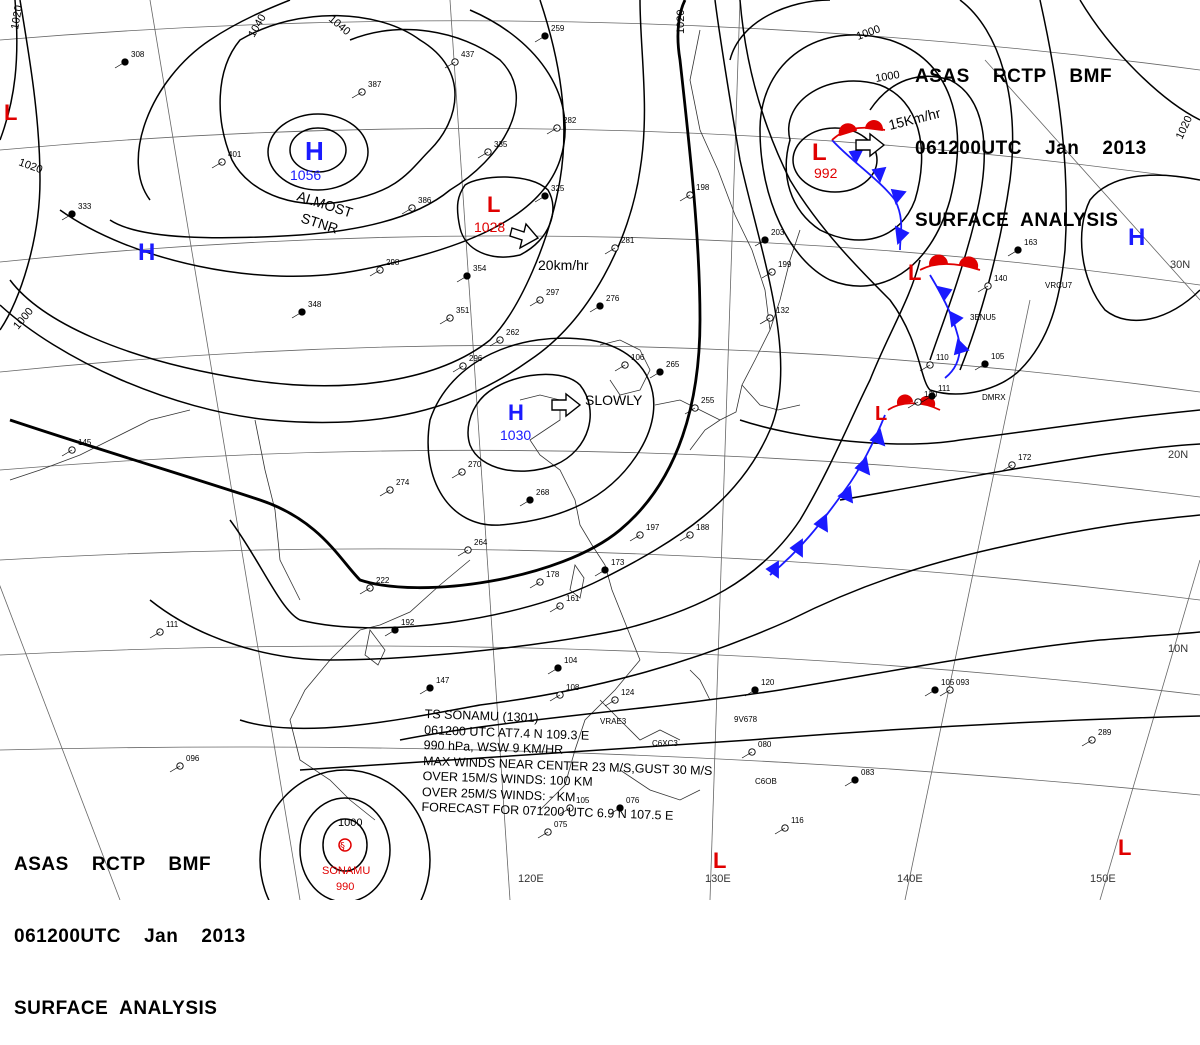  What do you see at coordinates (887, 77) in the screenshot?
I see `svg-text: 1000` at bounding box center [887, 77].